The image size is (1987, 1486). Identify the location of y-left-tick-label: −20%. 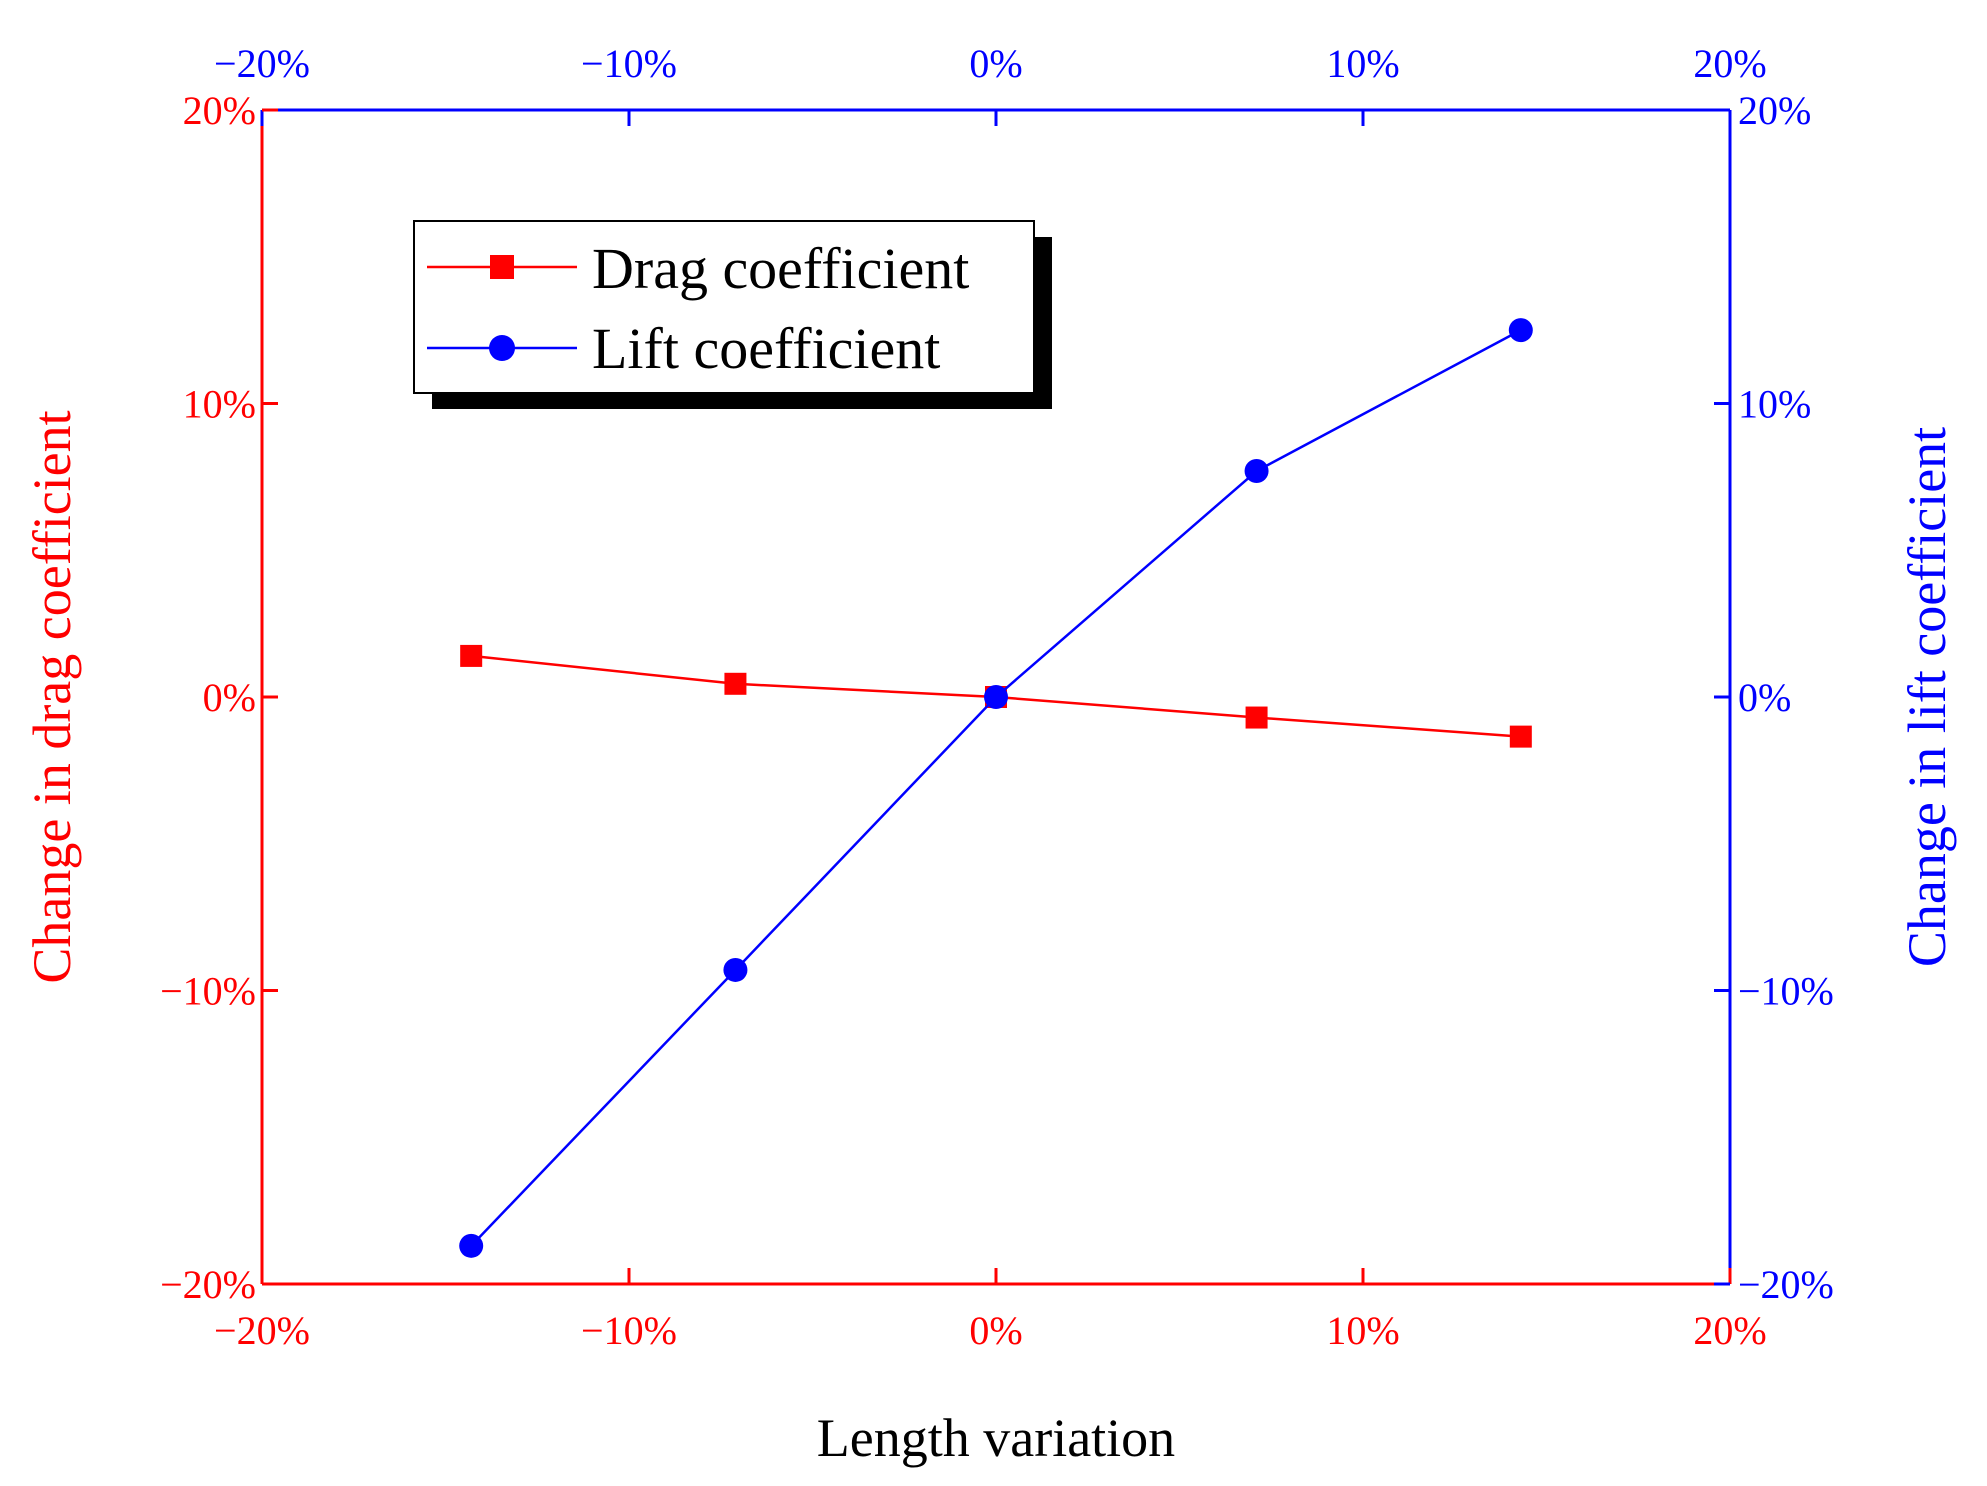
(208, 1284).